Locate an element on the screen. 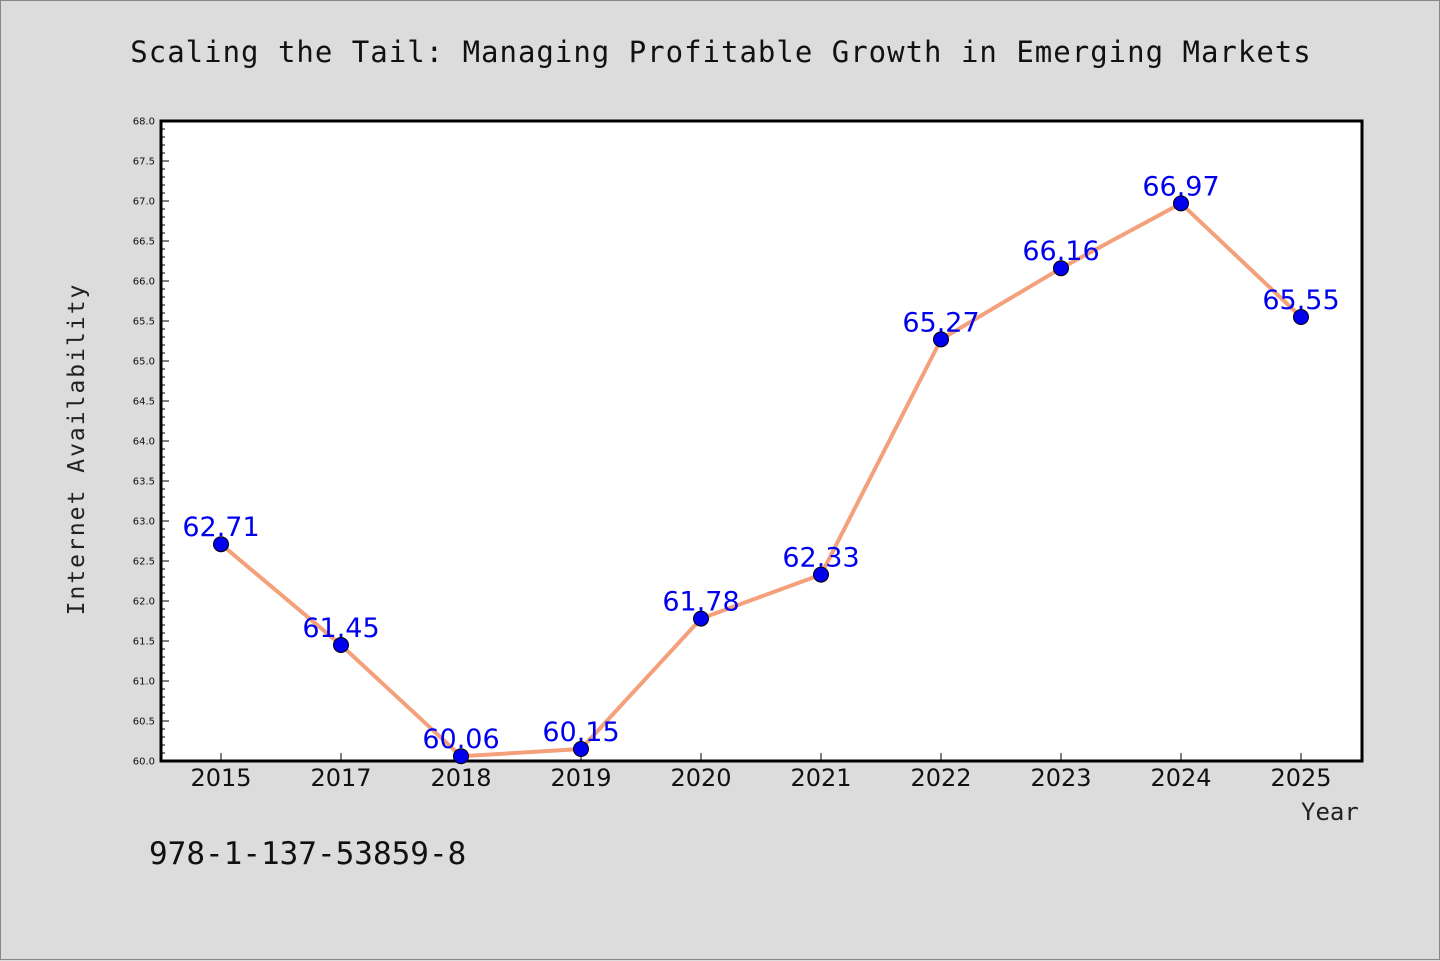  y-tick-label: 61.5 is located at coordinates (144, 642).